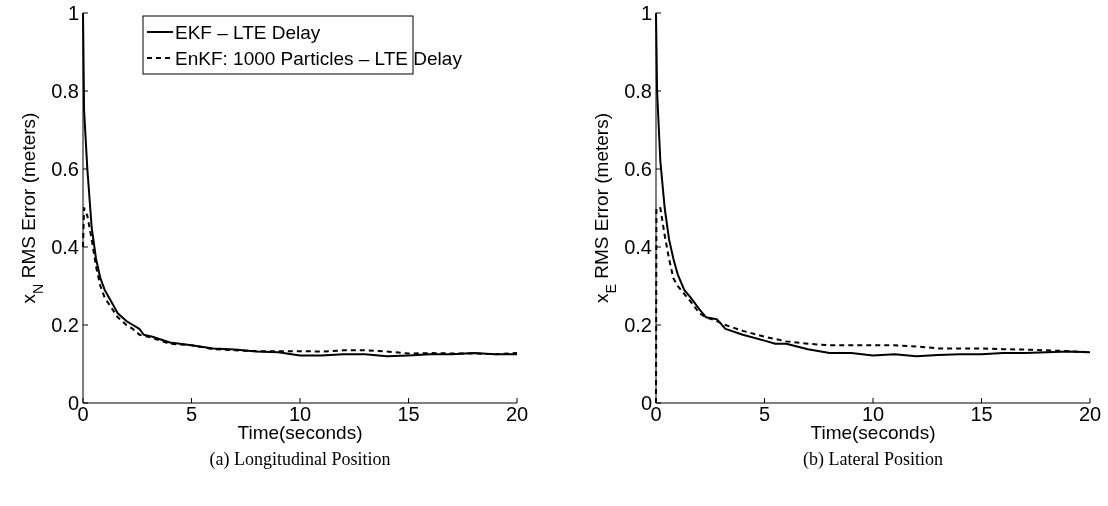 This screenshot has width=1108, height=506. Describe the element at coordinates (873, 459) in the screenshot. I see `text: (b) Lateral Position` at that location.